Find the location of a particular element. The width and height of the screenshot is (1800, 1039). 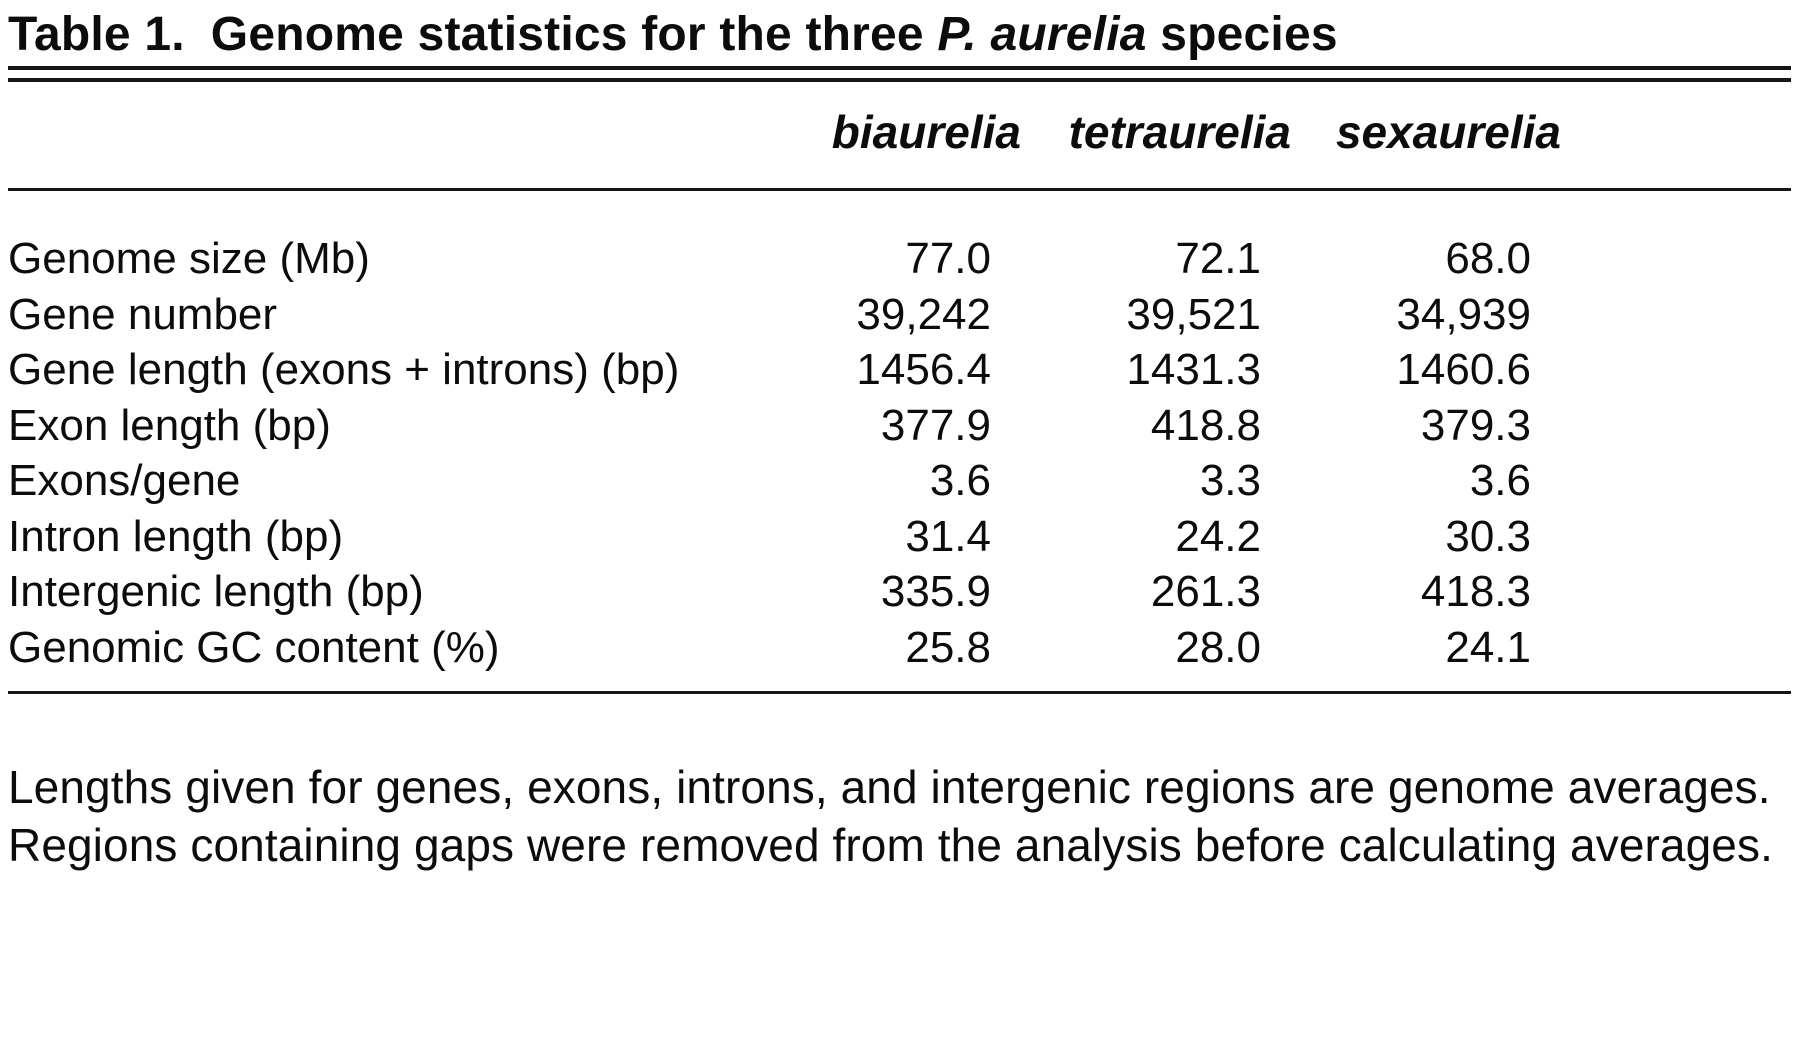

cell-value: 3.3 is located at coordinates (1230, 480).